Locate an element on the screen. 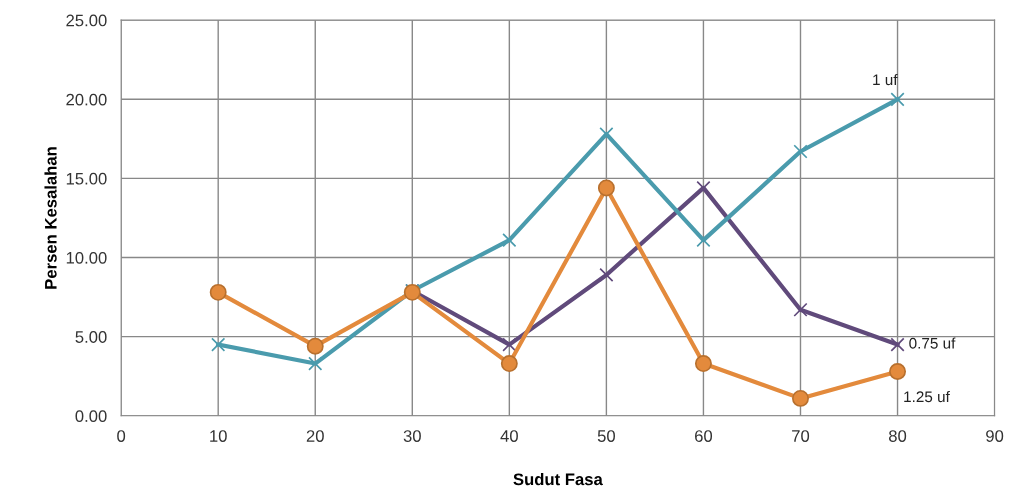 The width and height of the screenshot is (1018, 504). x-tick-label: 0 is located at coordinates (121, 436).